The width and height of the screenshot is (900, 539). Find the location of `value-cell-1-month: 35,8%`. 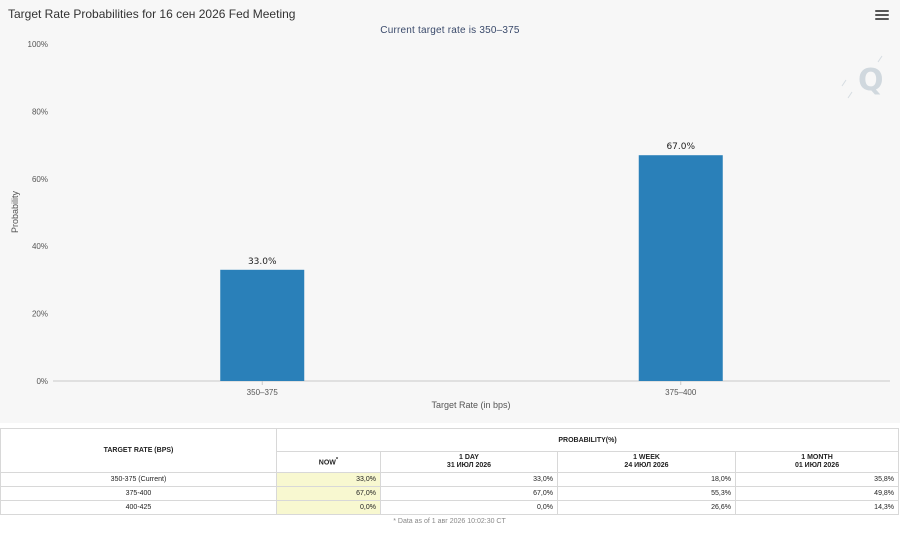

value-cell-1-month: 35,8% is located at coordinates (817, 479).